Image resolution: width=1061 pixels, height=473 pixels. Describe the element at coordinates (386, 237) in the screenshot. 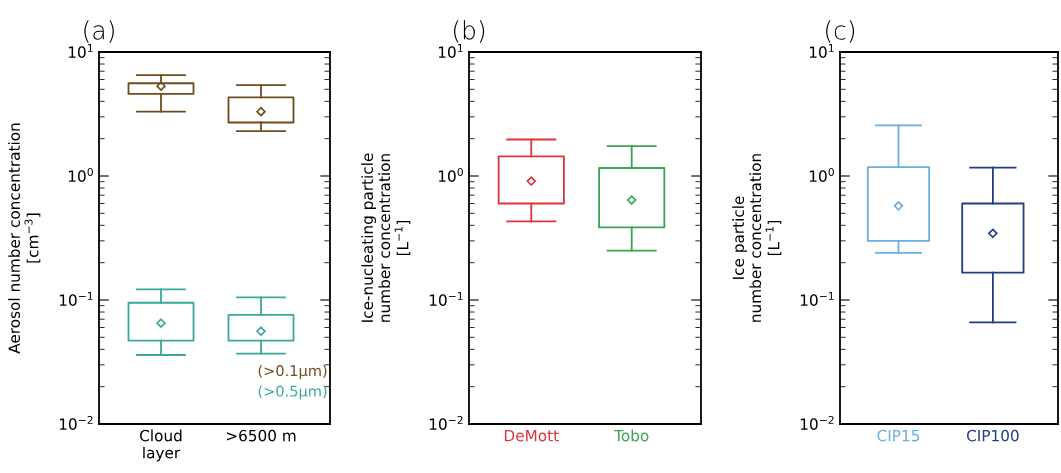

I see `y-axis-title: Ice-nucleating particle number concentration [L$^{−1}$]` at that location.